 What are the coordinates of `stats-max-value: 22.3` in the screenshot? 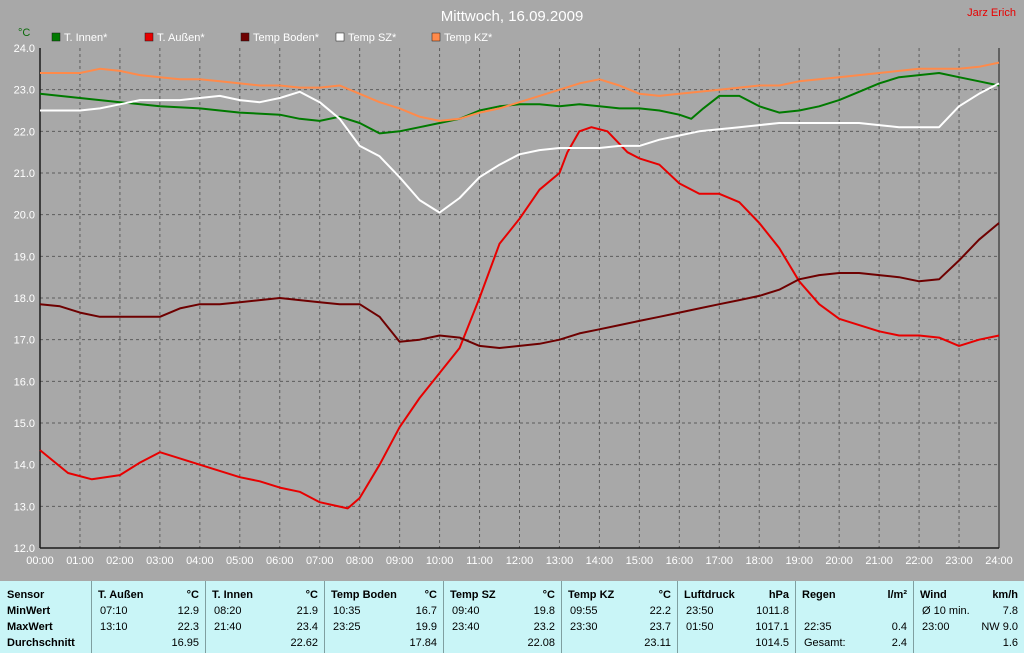 It's located at (188, 627).